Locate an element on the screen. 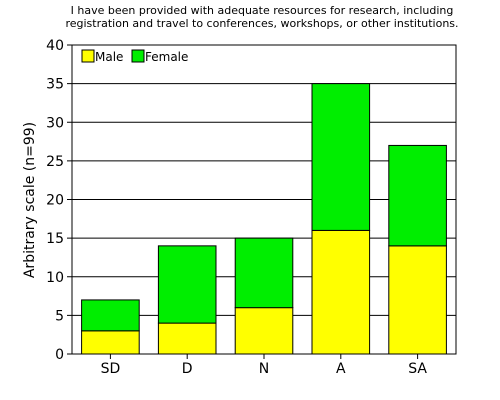  y-tick-label: 40 is located at coordinates (55, 46).